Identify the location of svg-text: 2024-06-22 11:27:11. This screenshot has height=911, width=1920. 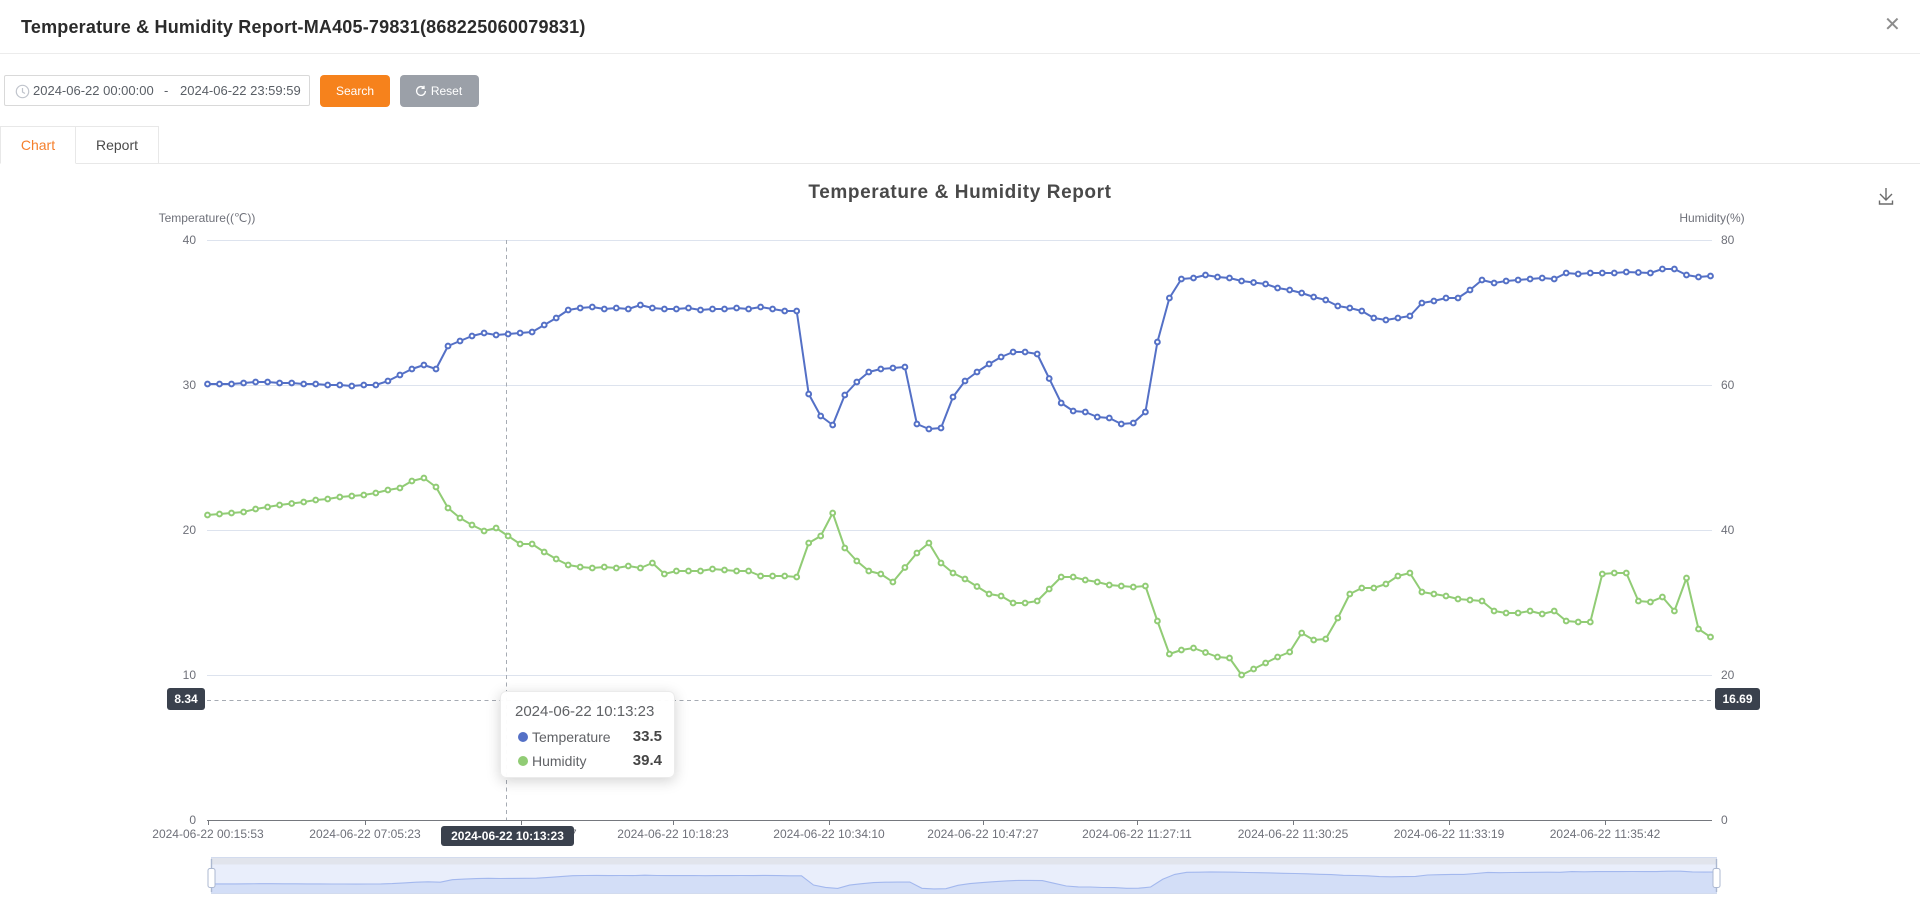
(1137, 834).